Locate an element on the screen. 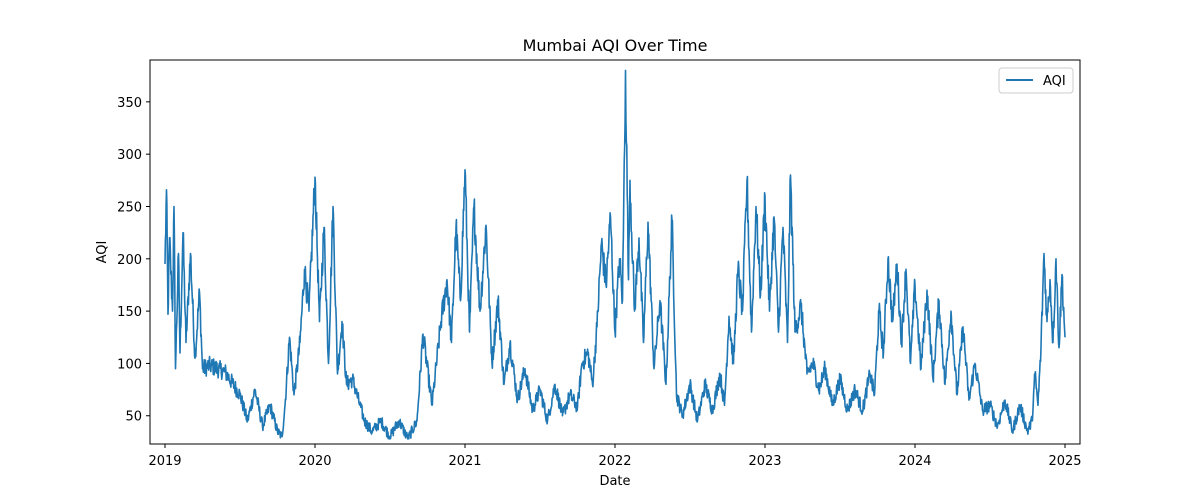 This screenshot has width=1200, height=500. y-tick-label: 150 is located at coordinates (129, 312).